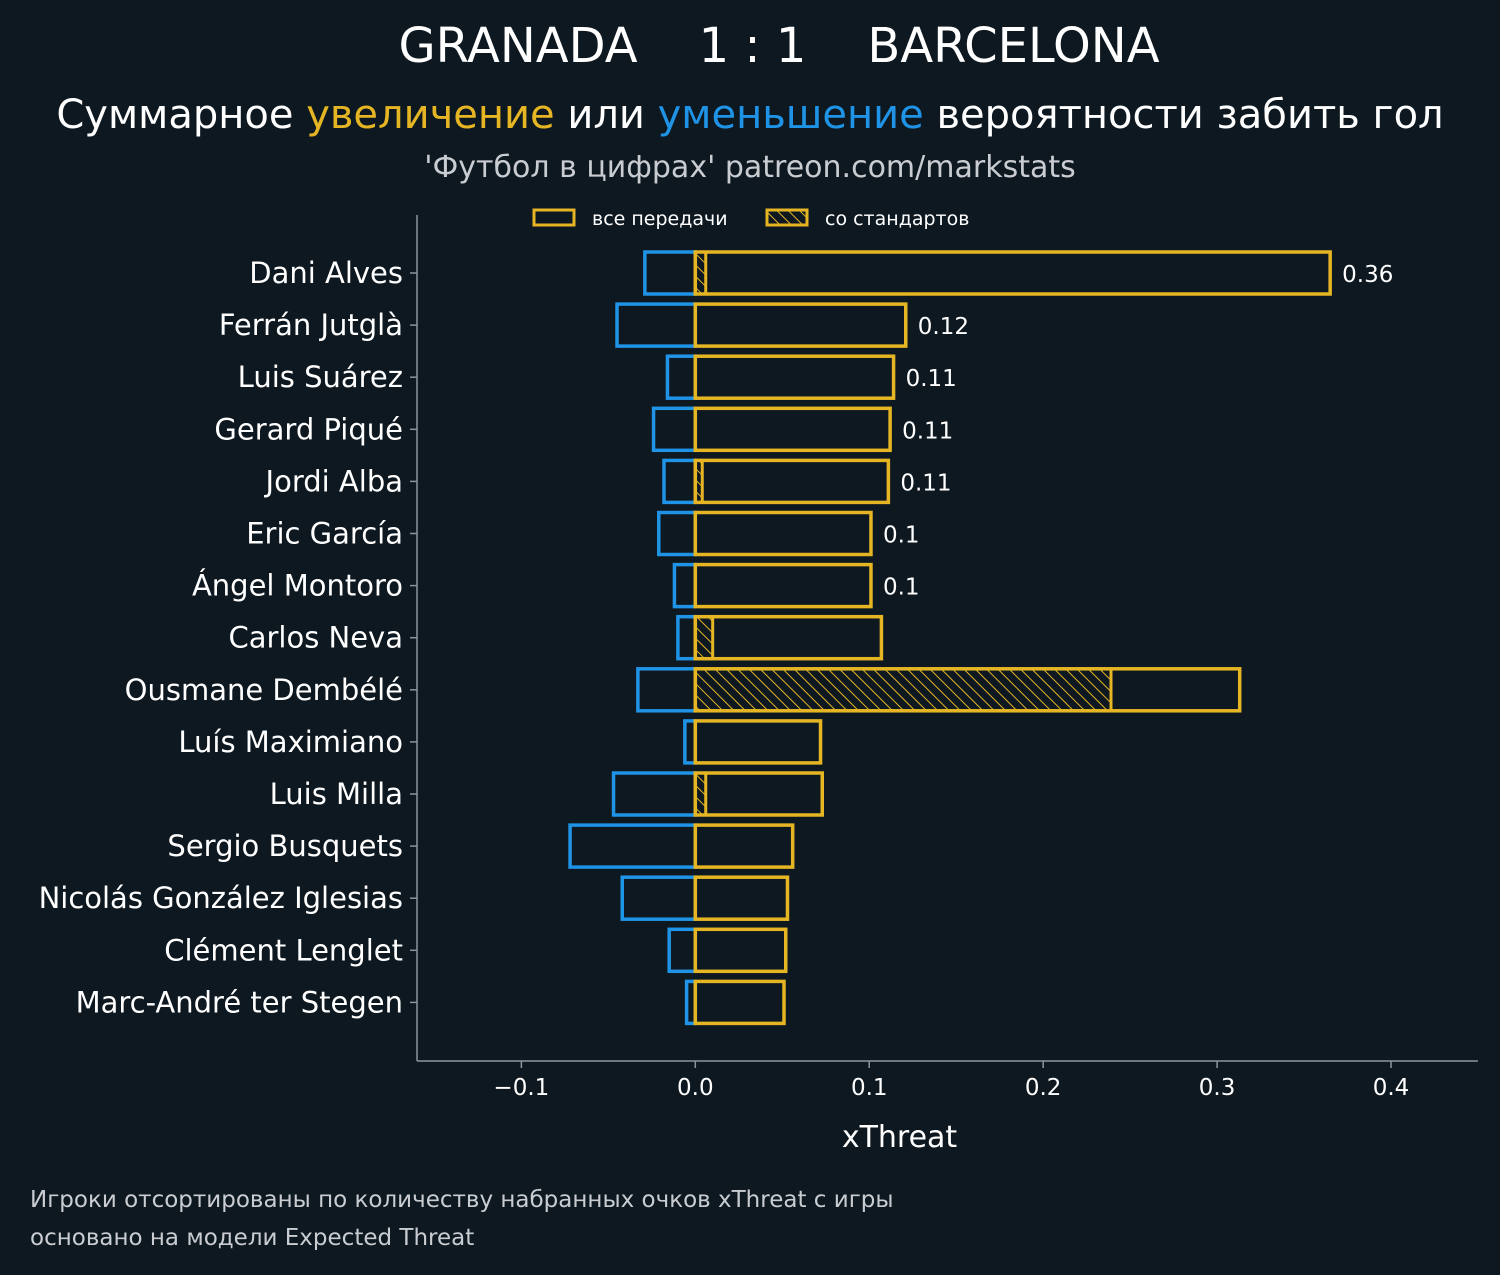 The height and width of the screenshot is (1275, 1500). I want to click on player-label: Carlos Neva, so click(315, 638).